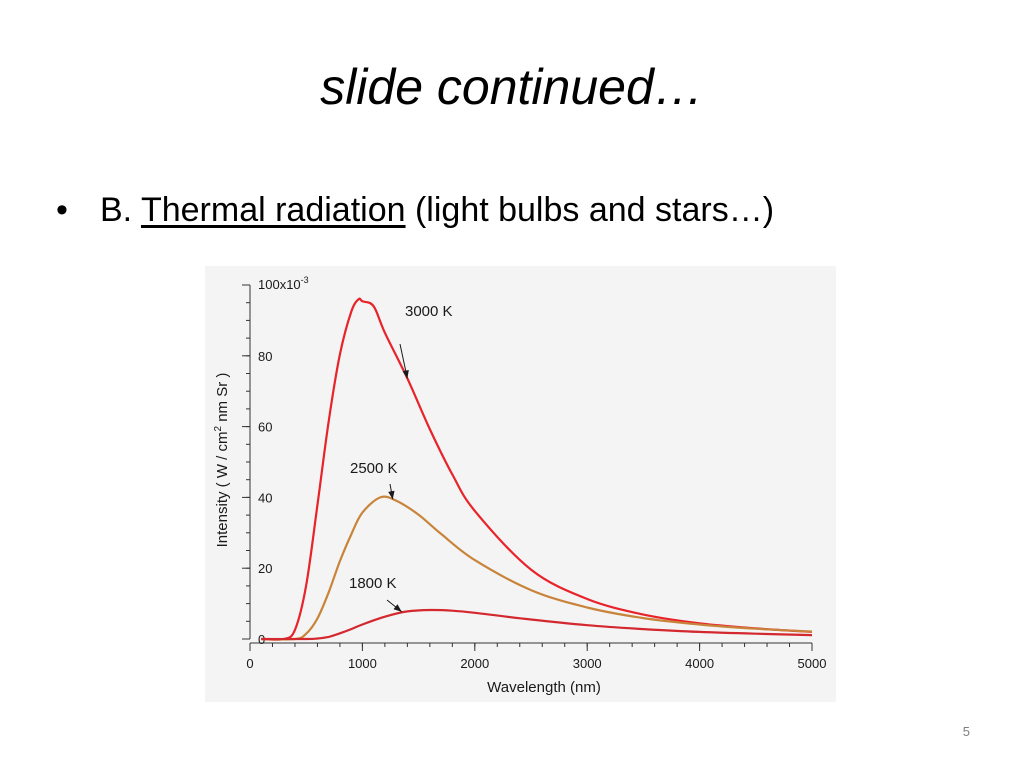 The image size is (1024, 768). Describe the element at coordinates (283, 283) in the screenshot. I see `y-top-tick-label: 100x10⁻³` at that location.